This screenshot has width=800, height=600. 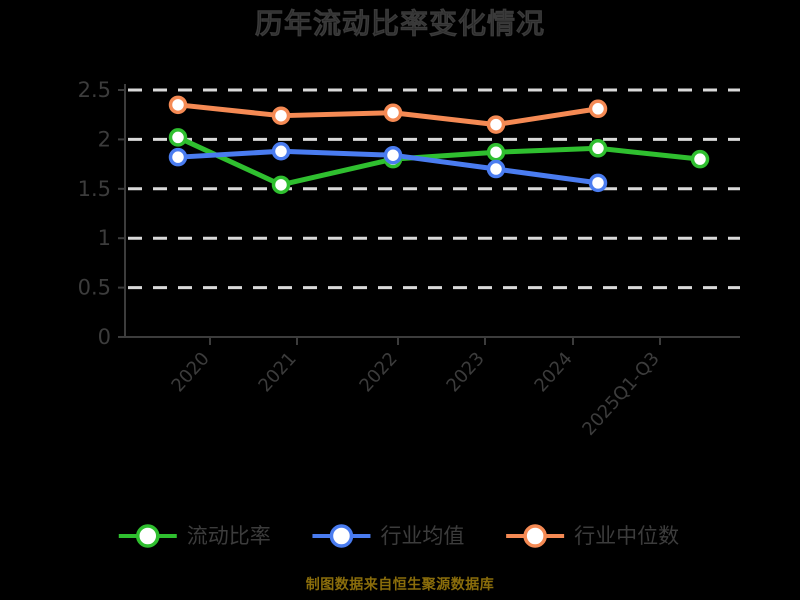 I want to click on chart-source-note: 制图数据来自恒生聚源数据库, so click(x=400, y=585).